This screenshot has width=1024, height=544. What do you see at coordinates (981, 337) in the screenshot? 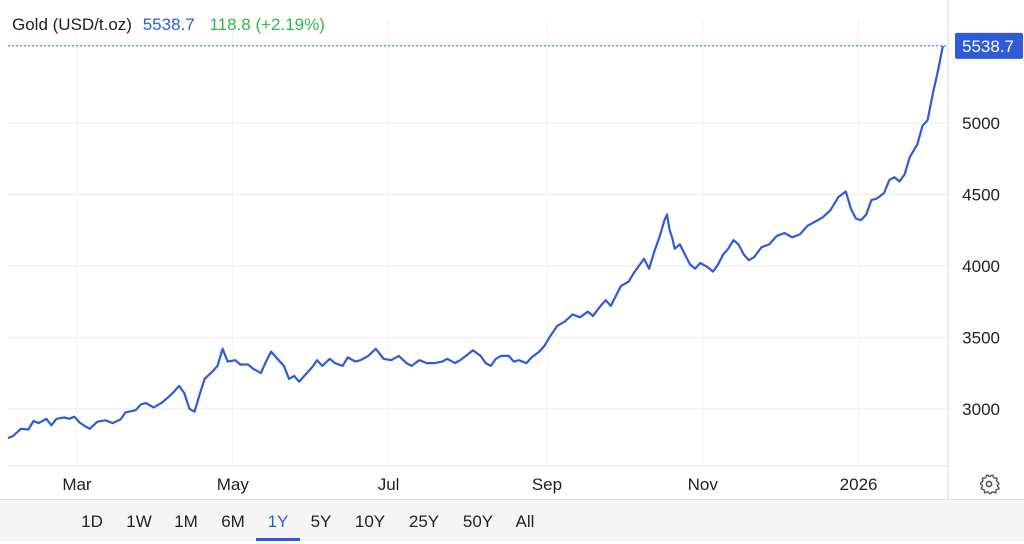
I see `y-tick-label: 3500` at bounding box center [981, 337].